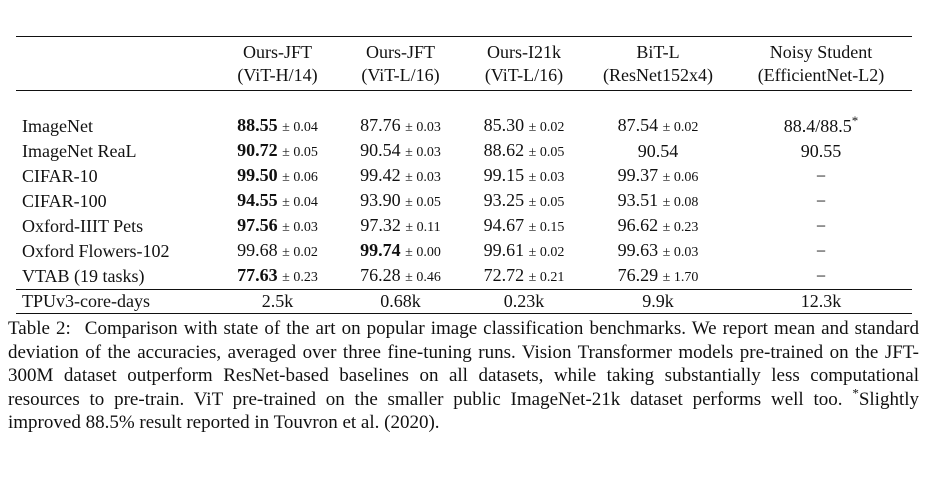 Image resolution: width=935 pixels, height=484 pixels. What do you see at coordinates (79, 151) in the screenshot?
I see `dataset-label: ImageNet ReaL` at bounding box center [79, 151].